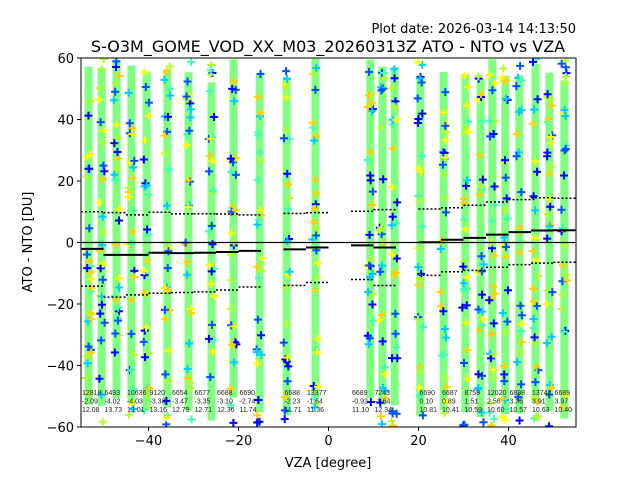  I want to click on x-tick-label: 0, so click(328, 441).